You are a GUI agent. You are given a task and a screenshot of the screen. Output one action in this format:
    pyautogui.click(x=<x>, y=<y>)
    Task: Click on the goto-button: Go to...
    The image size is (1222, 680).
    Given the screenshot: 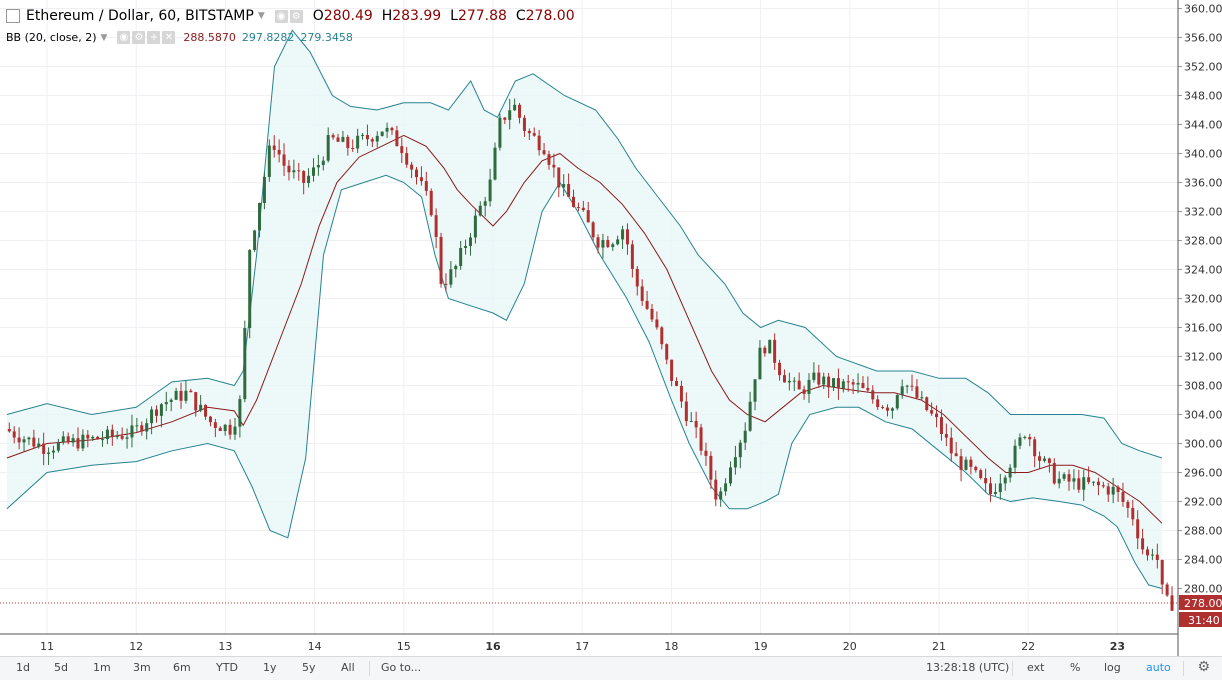 What is the action you would take?
    pyautogui.click(x=401, y=667)
    